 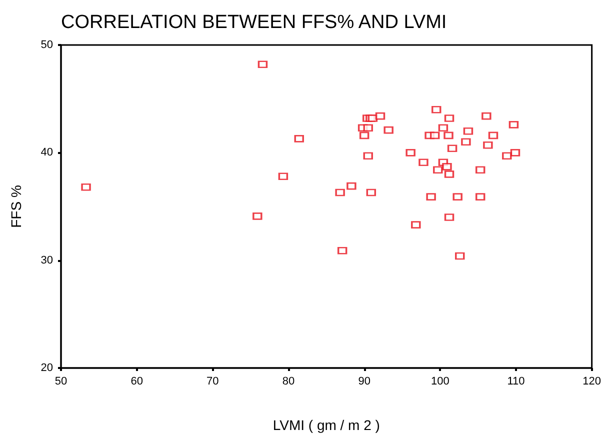 I want to click on y-tick-label: 20, so click(x=46, y=368).